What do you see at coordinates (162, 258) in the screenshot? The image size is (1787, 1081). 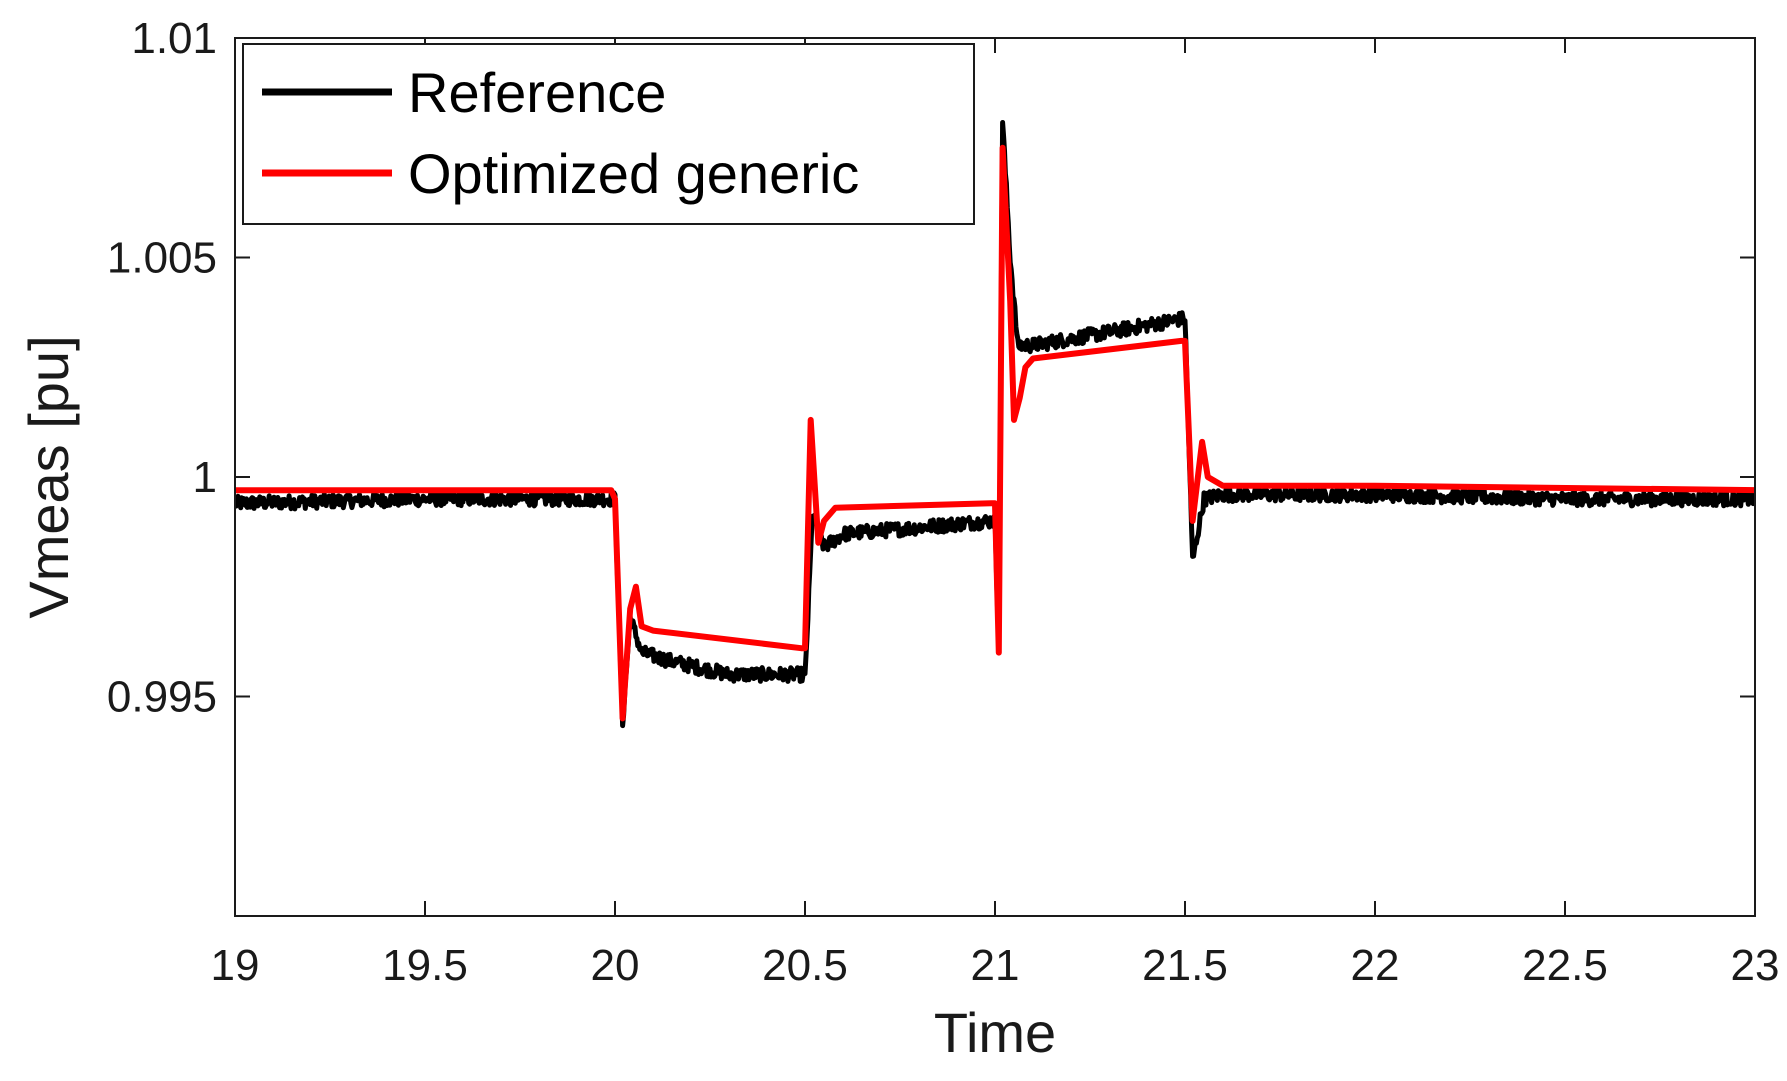 I see `y-tick-label: 1.005` at bounding box center [162, 258].